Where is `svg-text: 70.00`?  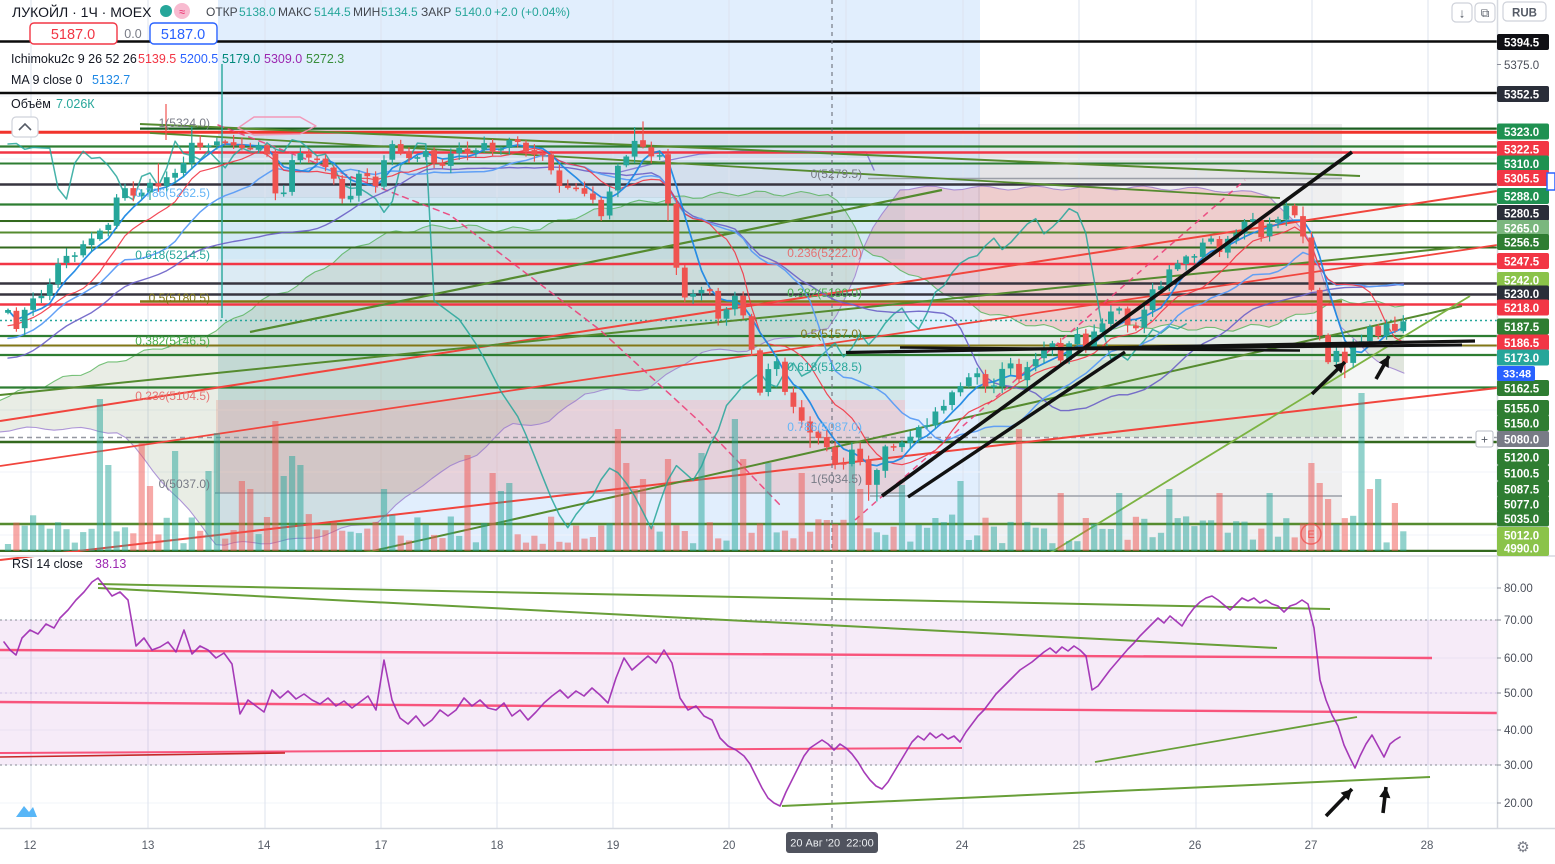
svg-text: 70.00 is located at coordinates (1518, 621).